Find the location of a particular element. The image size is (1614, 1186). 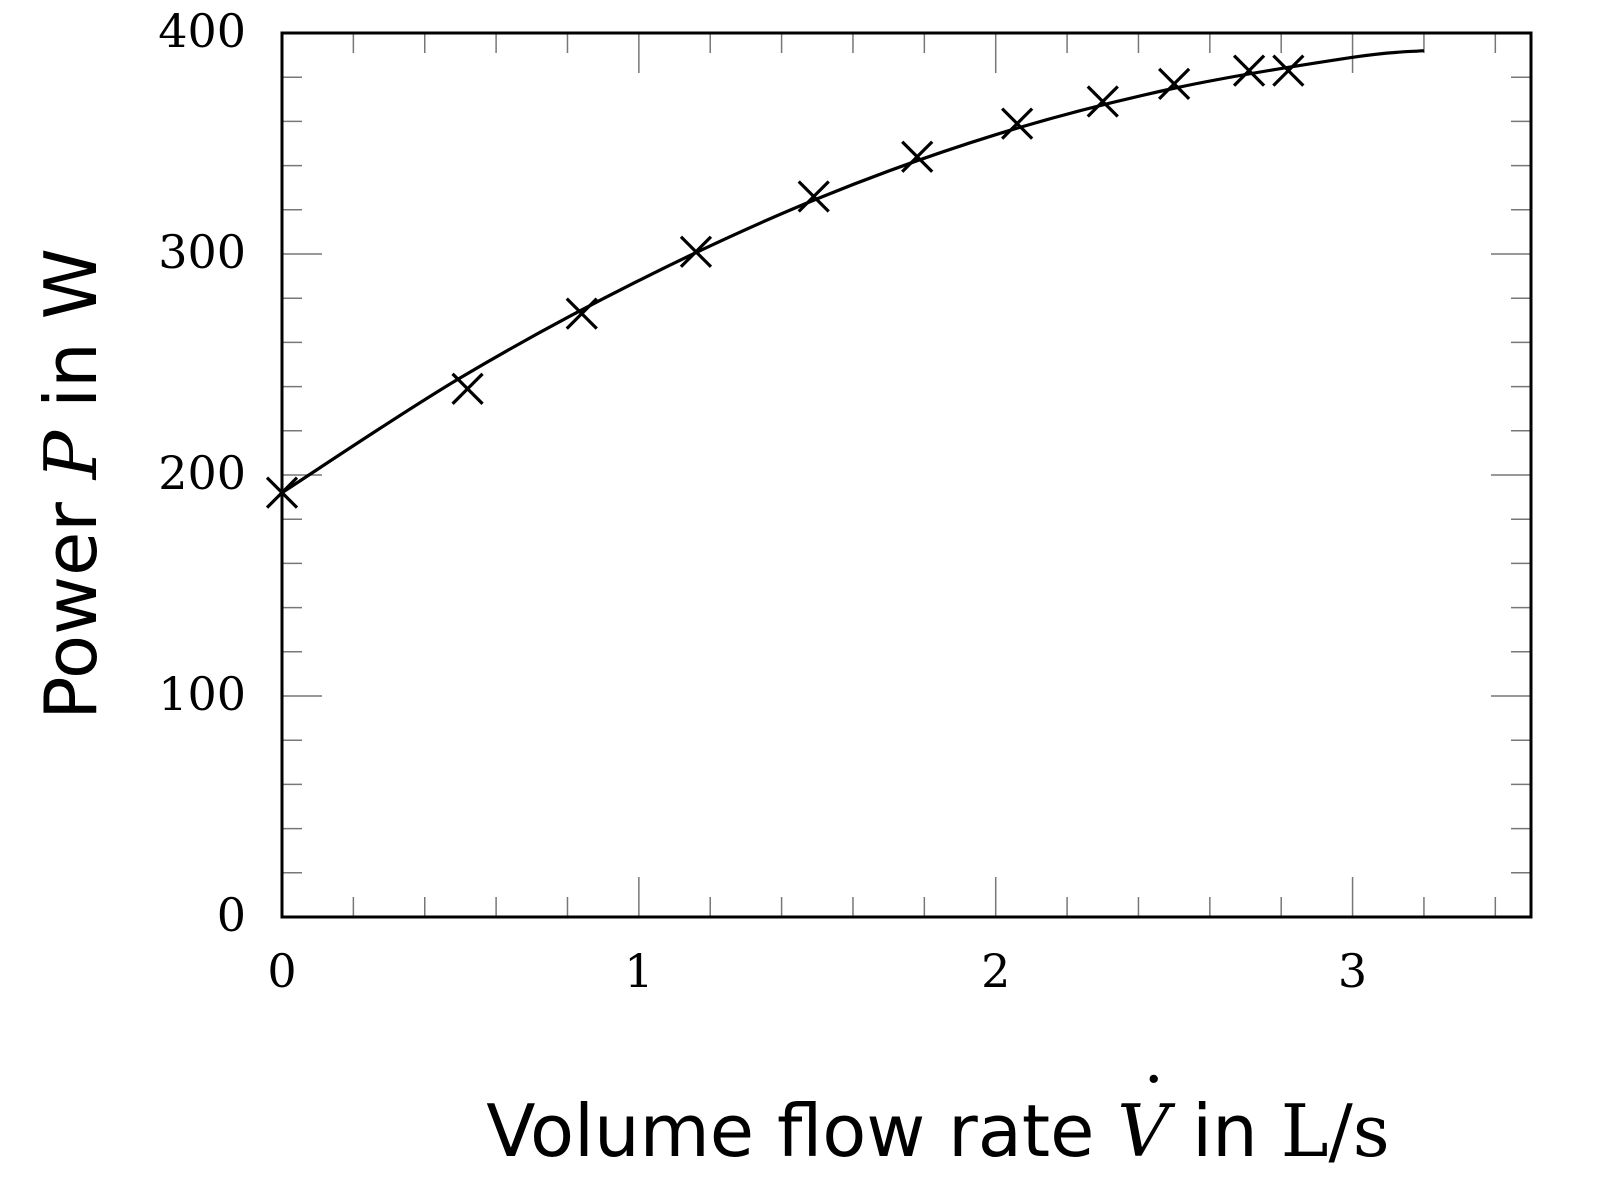

y-axis-title: Power P in W is located at coordinates (71, 484).